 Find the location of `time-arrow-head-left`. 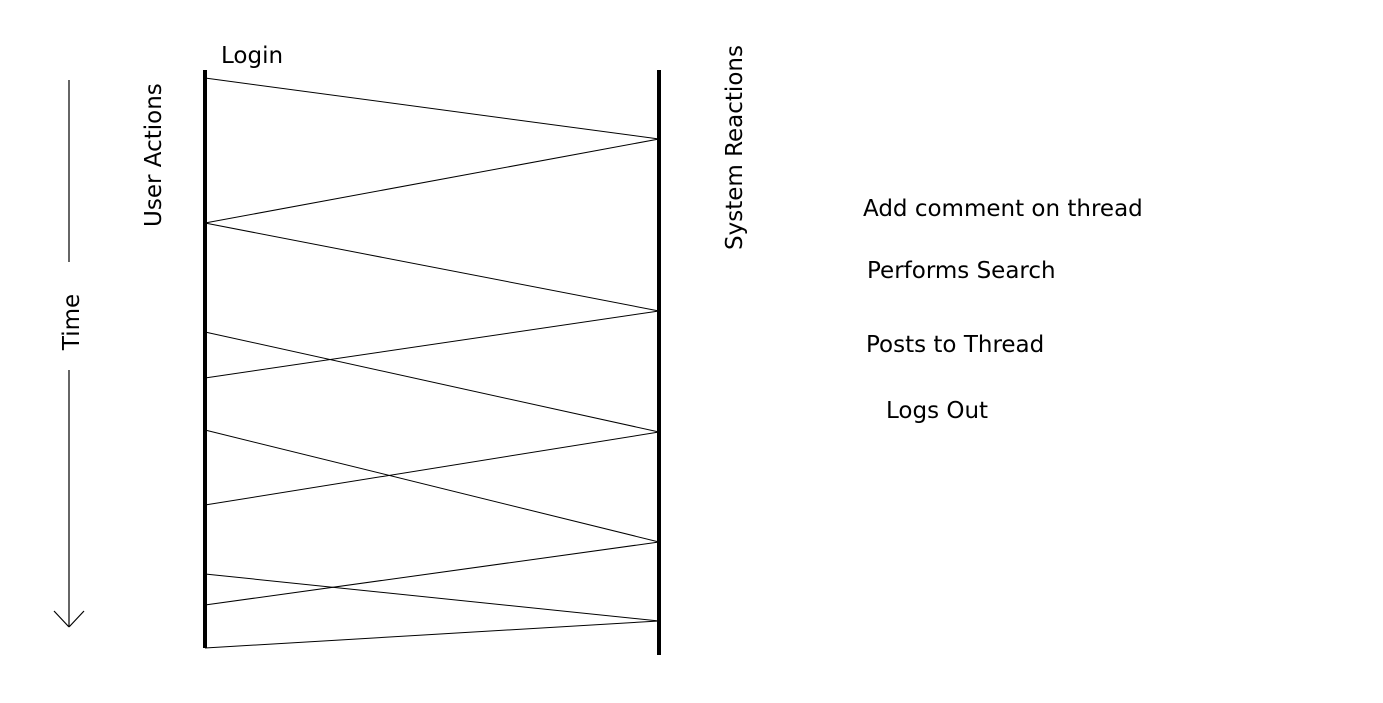

time-arrow-head-left is located at coordinates (61, 619).